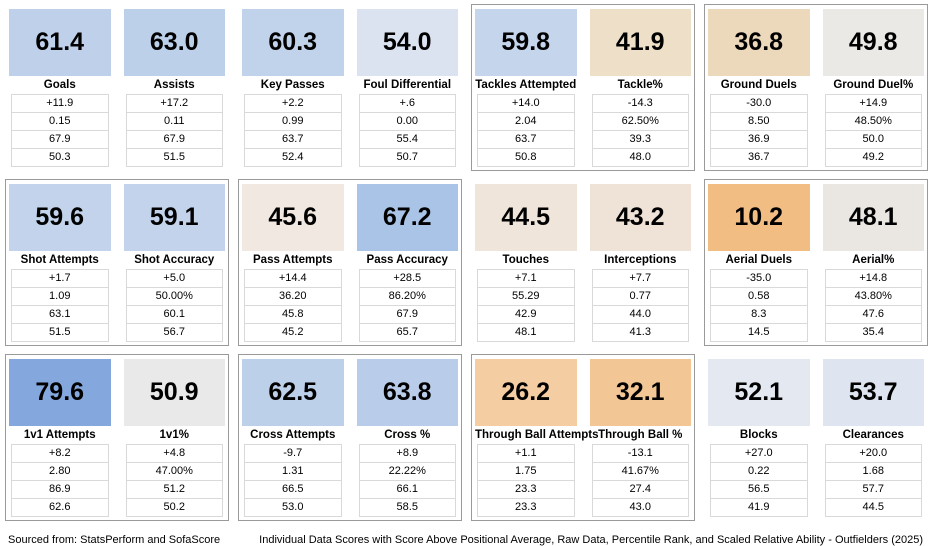  Describe the element at coordinates (873, 314) in the screenshot. I see `stat-value: 47.6` at that location.